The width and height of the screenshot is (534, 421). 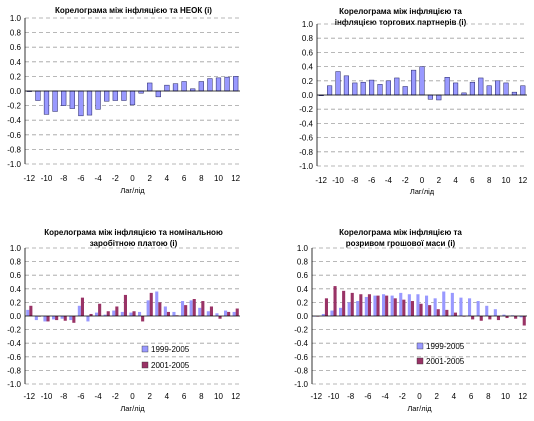 What do you see at coordinates (16, 33) in the screenshot?
I see `y-tick-label: 0.8` at bounding box center [16, 33].